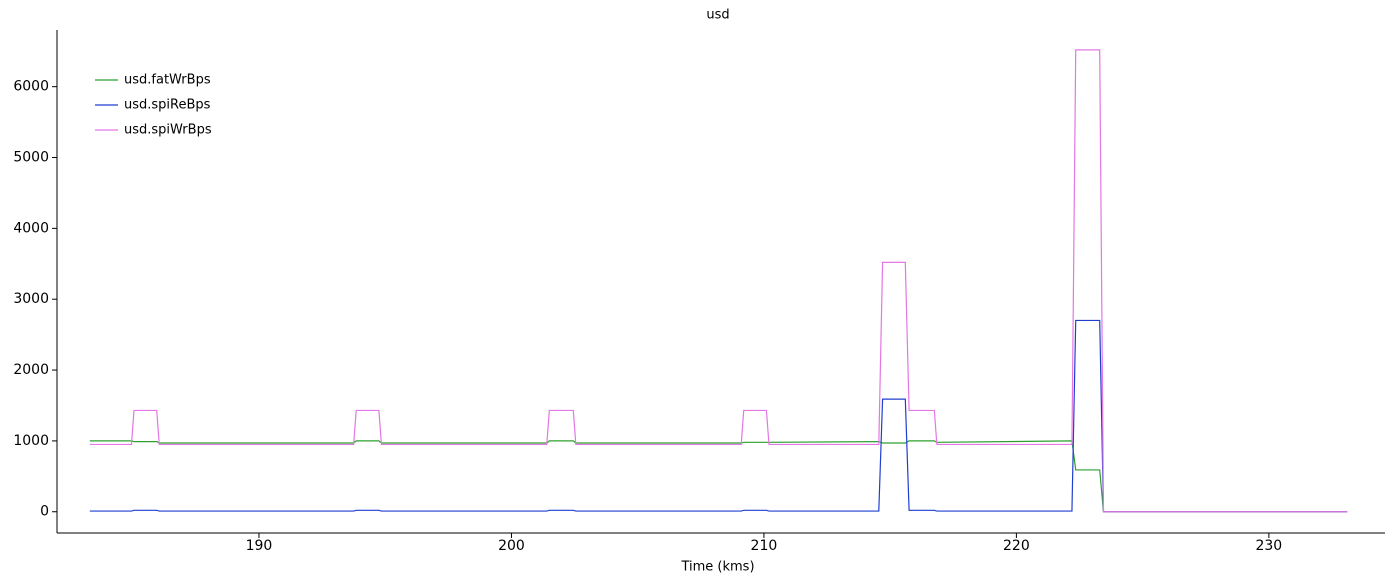 The image size is (1388, 580). I want to click on y-tick-label: 4000, so click(31, 228).